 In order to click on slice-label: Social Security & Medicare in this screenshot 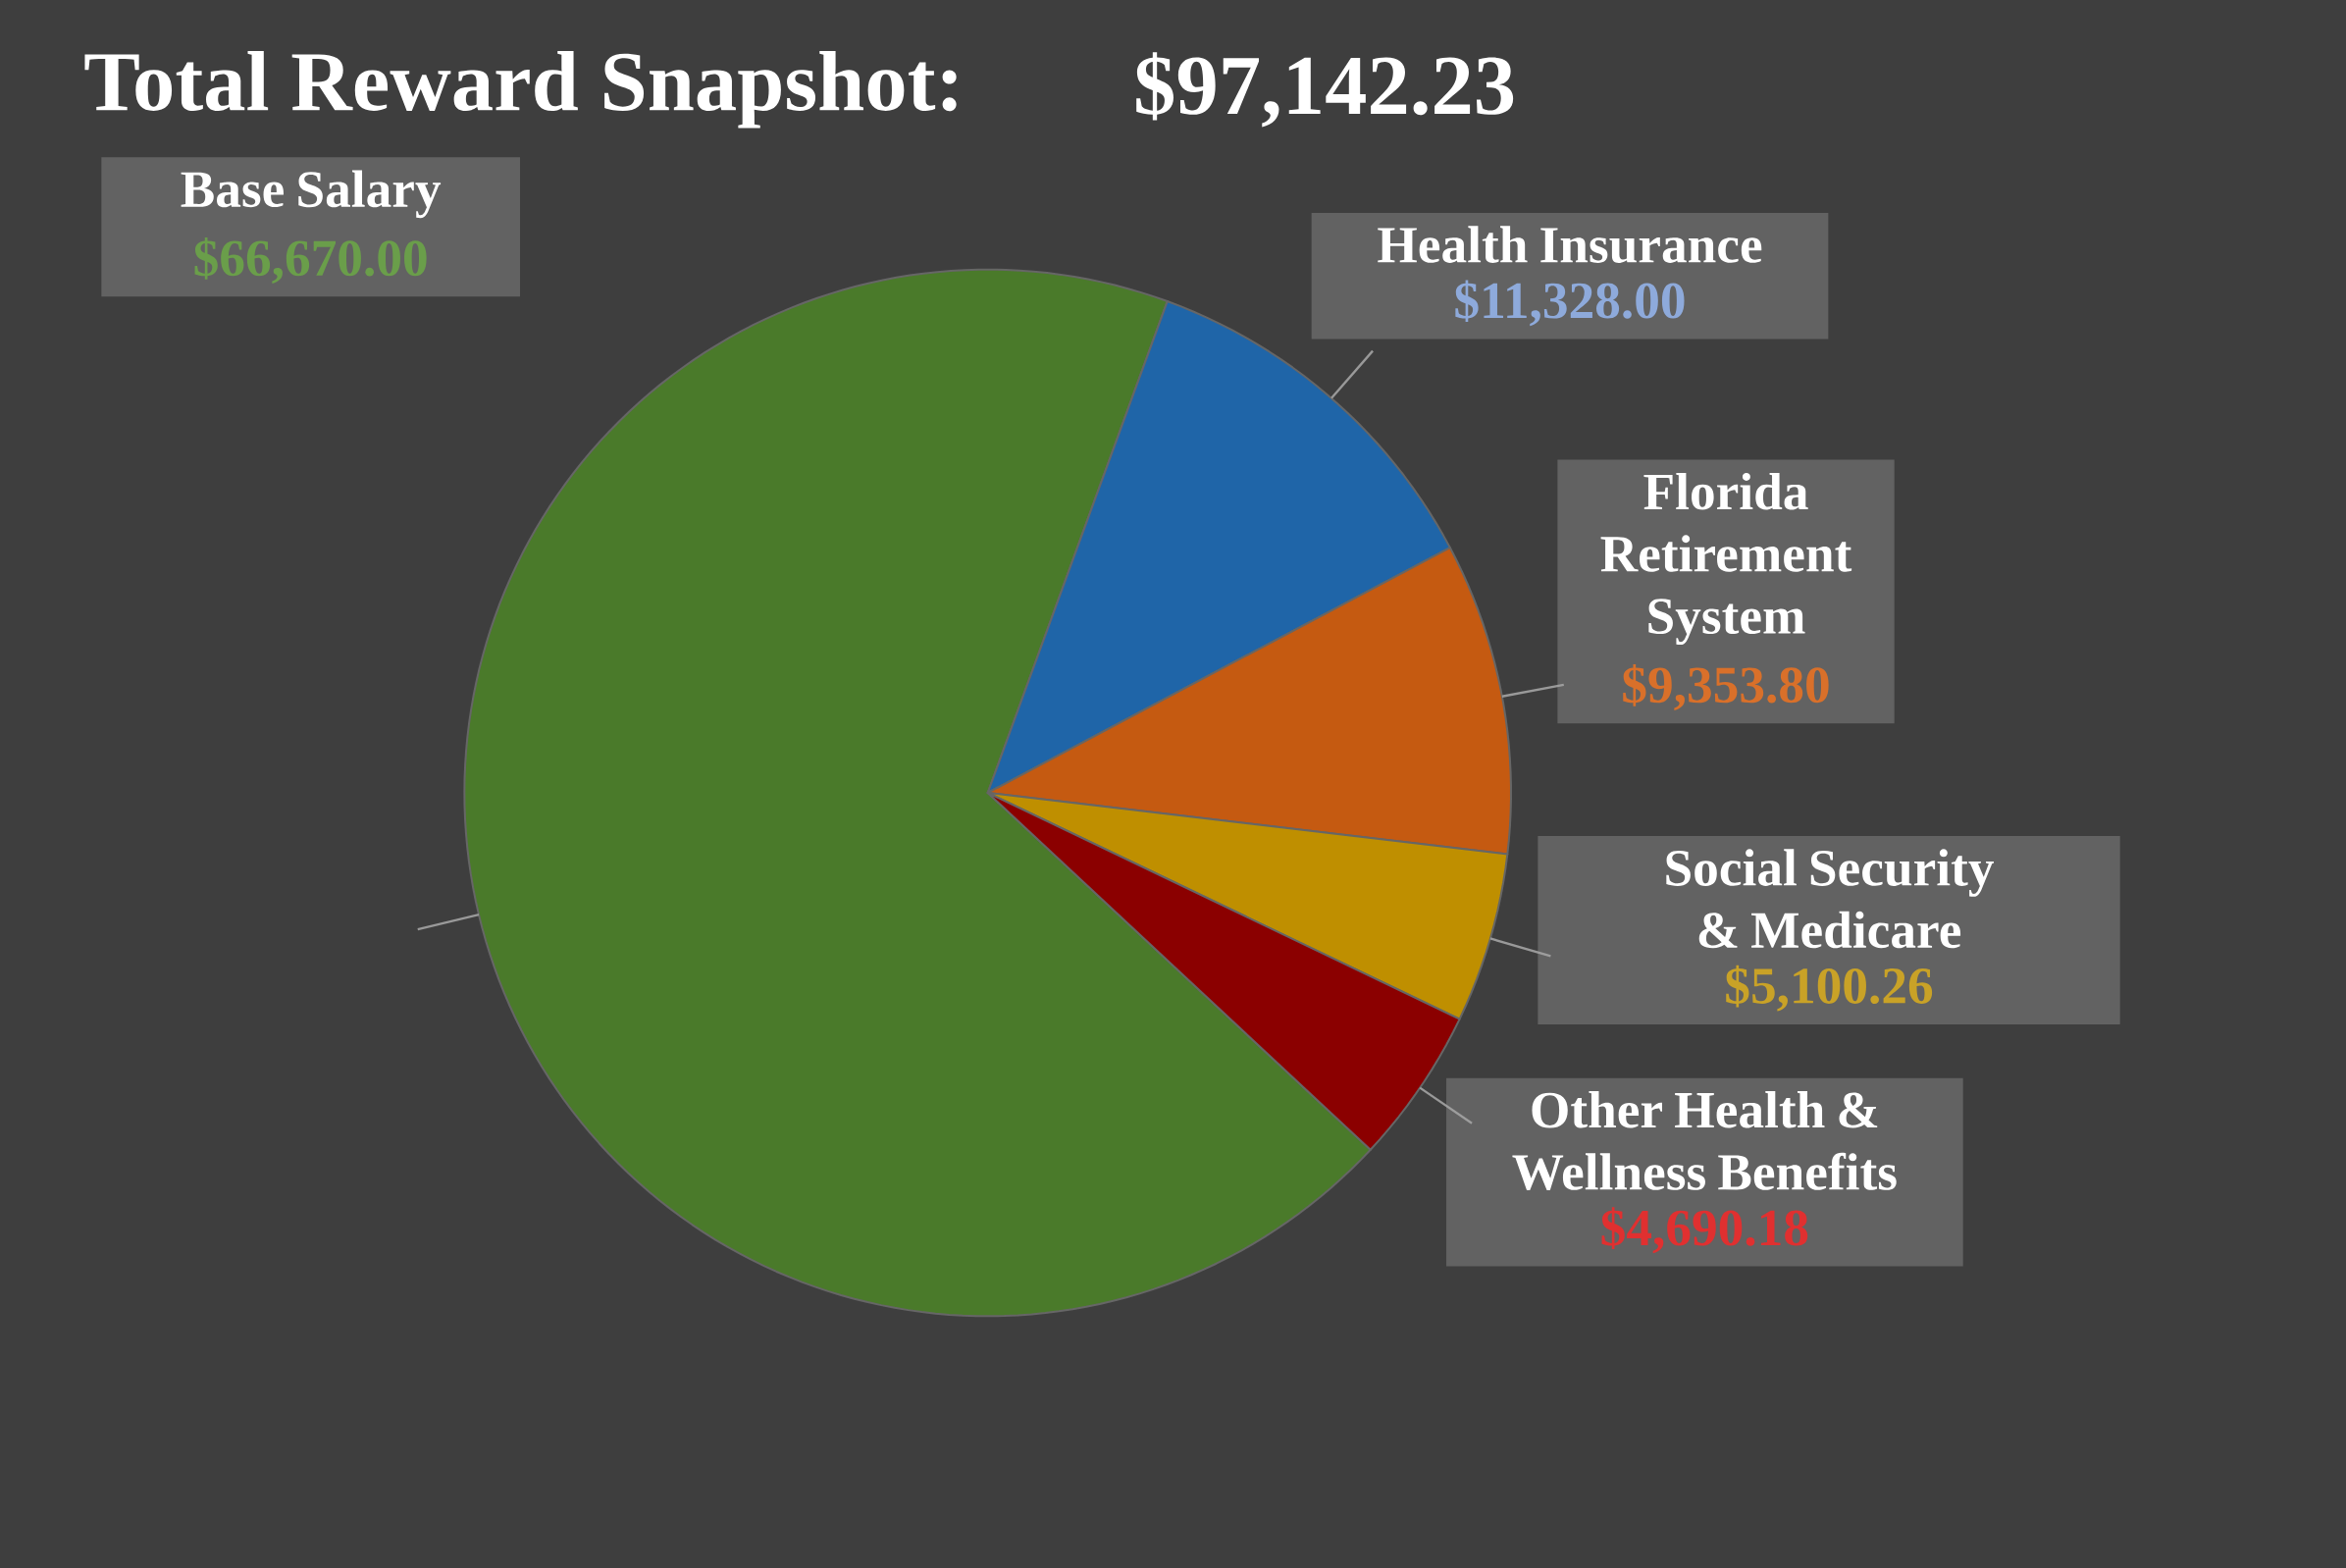, I will do `click(1830, 899)`.